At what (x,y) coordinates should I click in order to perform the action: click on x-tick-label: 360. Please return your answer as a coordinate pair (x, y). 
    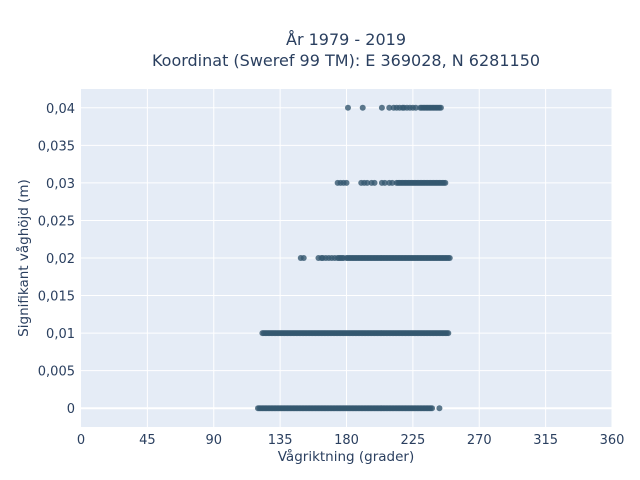
    Looking at the image, I should click on (612, 440).